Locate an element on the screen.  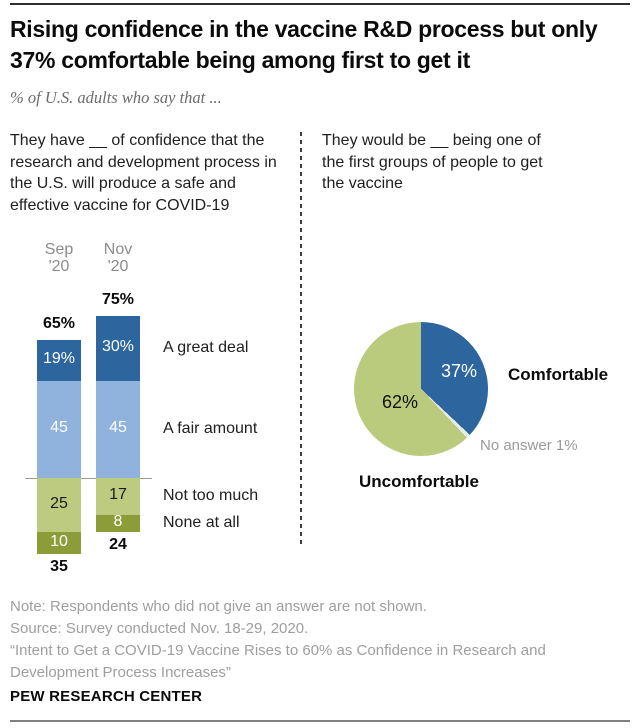
pie-value-uncomfortable: 62% is located at coordinates (400, 402).